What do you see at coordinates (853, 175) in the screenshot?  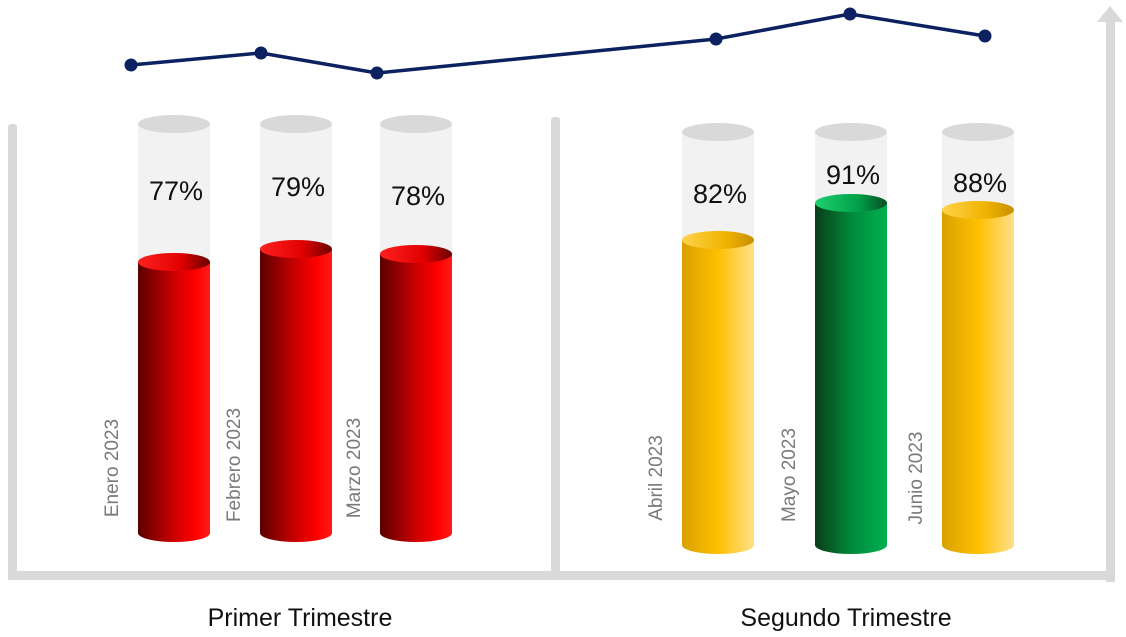 I see `data-label-5: 91%` at bounding box center [853, 175].